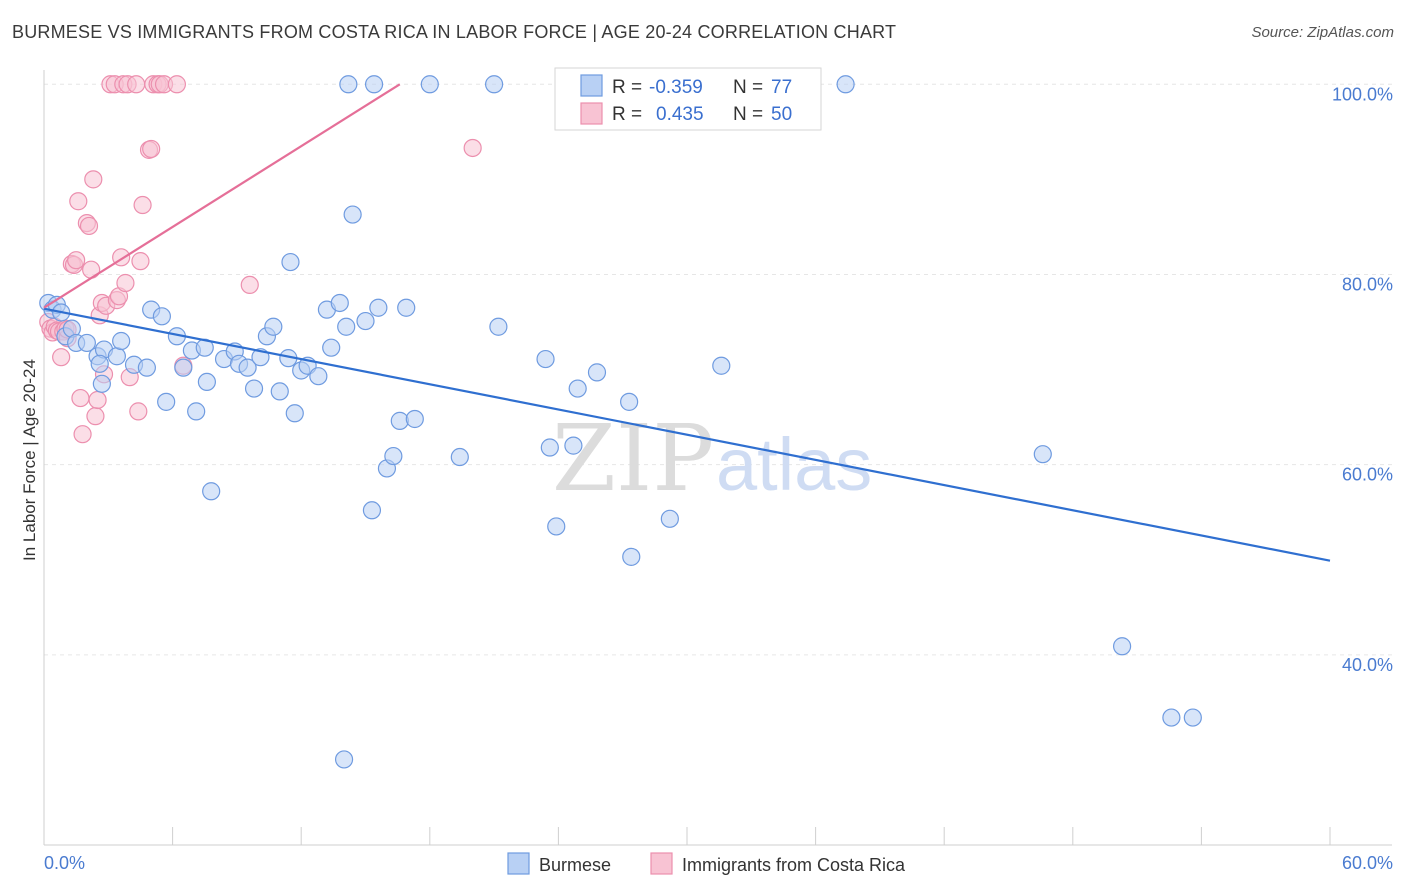 Image resolution: width=1406 pixels, height=892 pixels. Describe the element at coordinates (781, 87) in the screenshot. I see `legend-n-value-burmese: 77` at that location.